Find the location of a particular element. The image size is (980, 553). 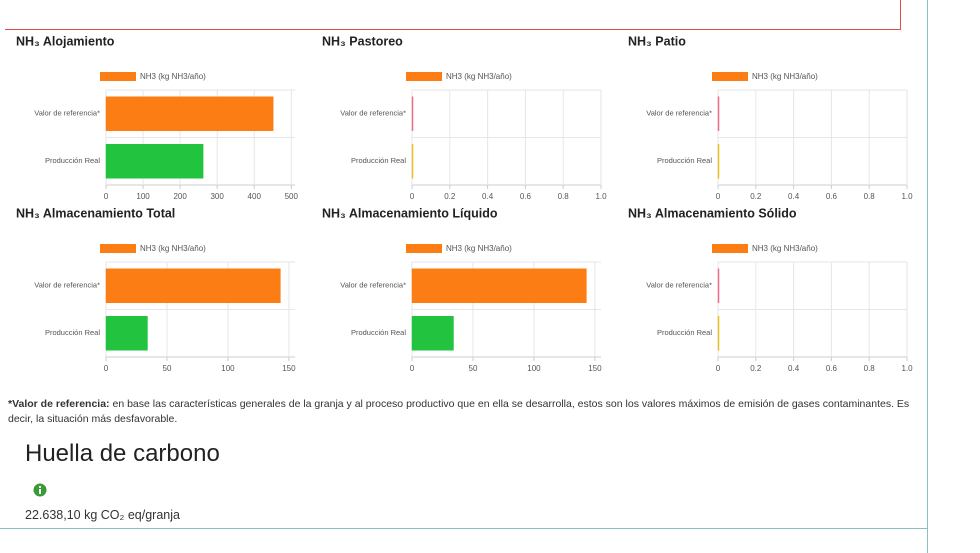

x-tick-label: 200 is located at coordinates (180, 196).